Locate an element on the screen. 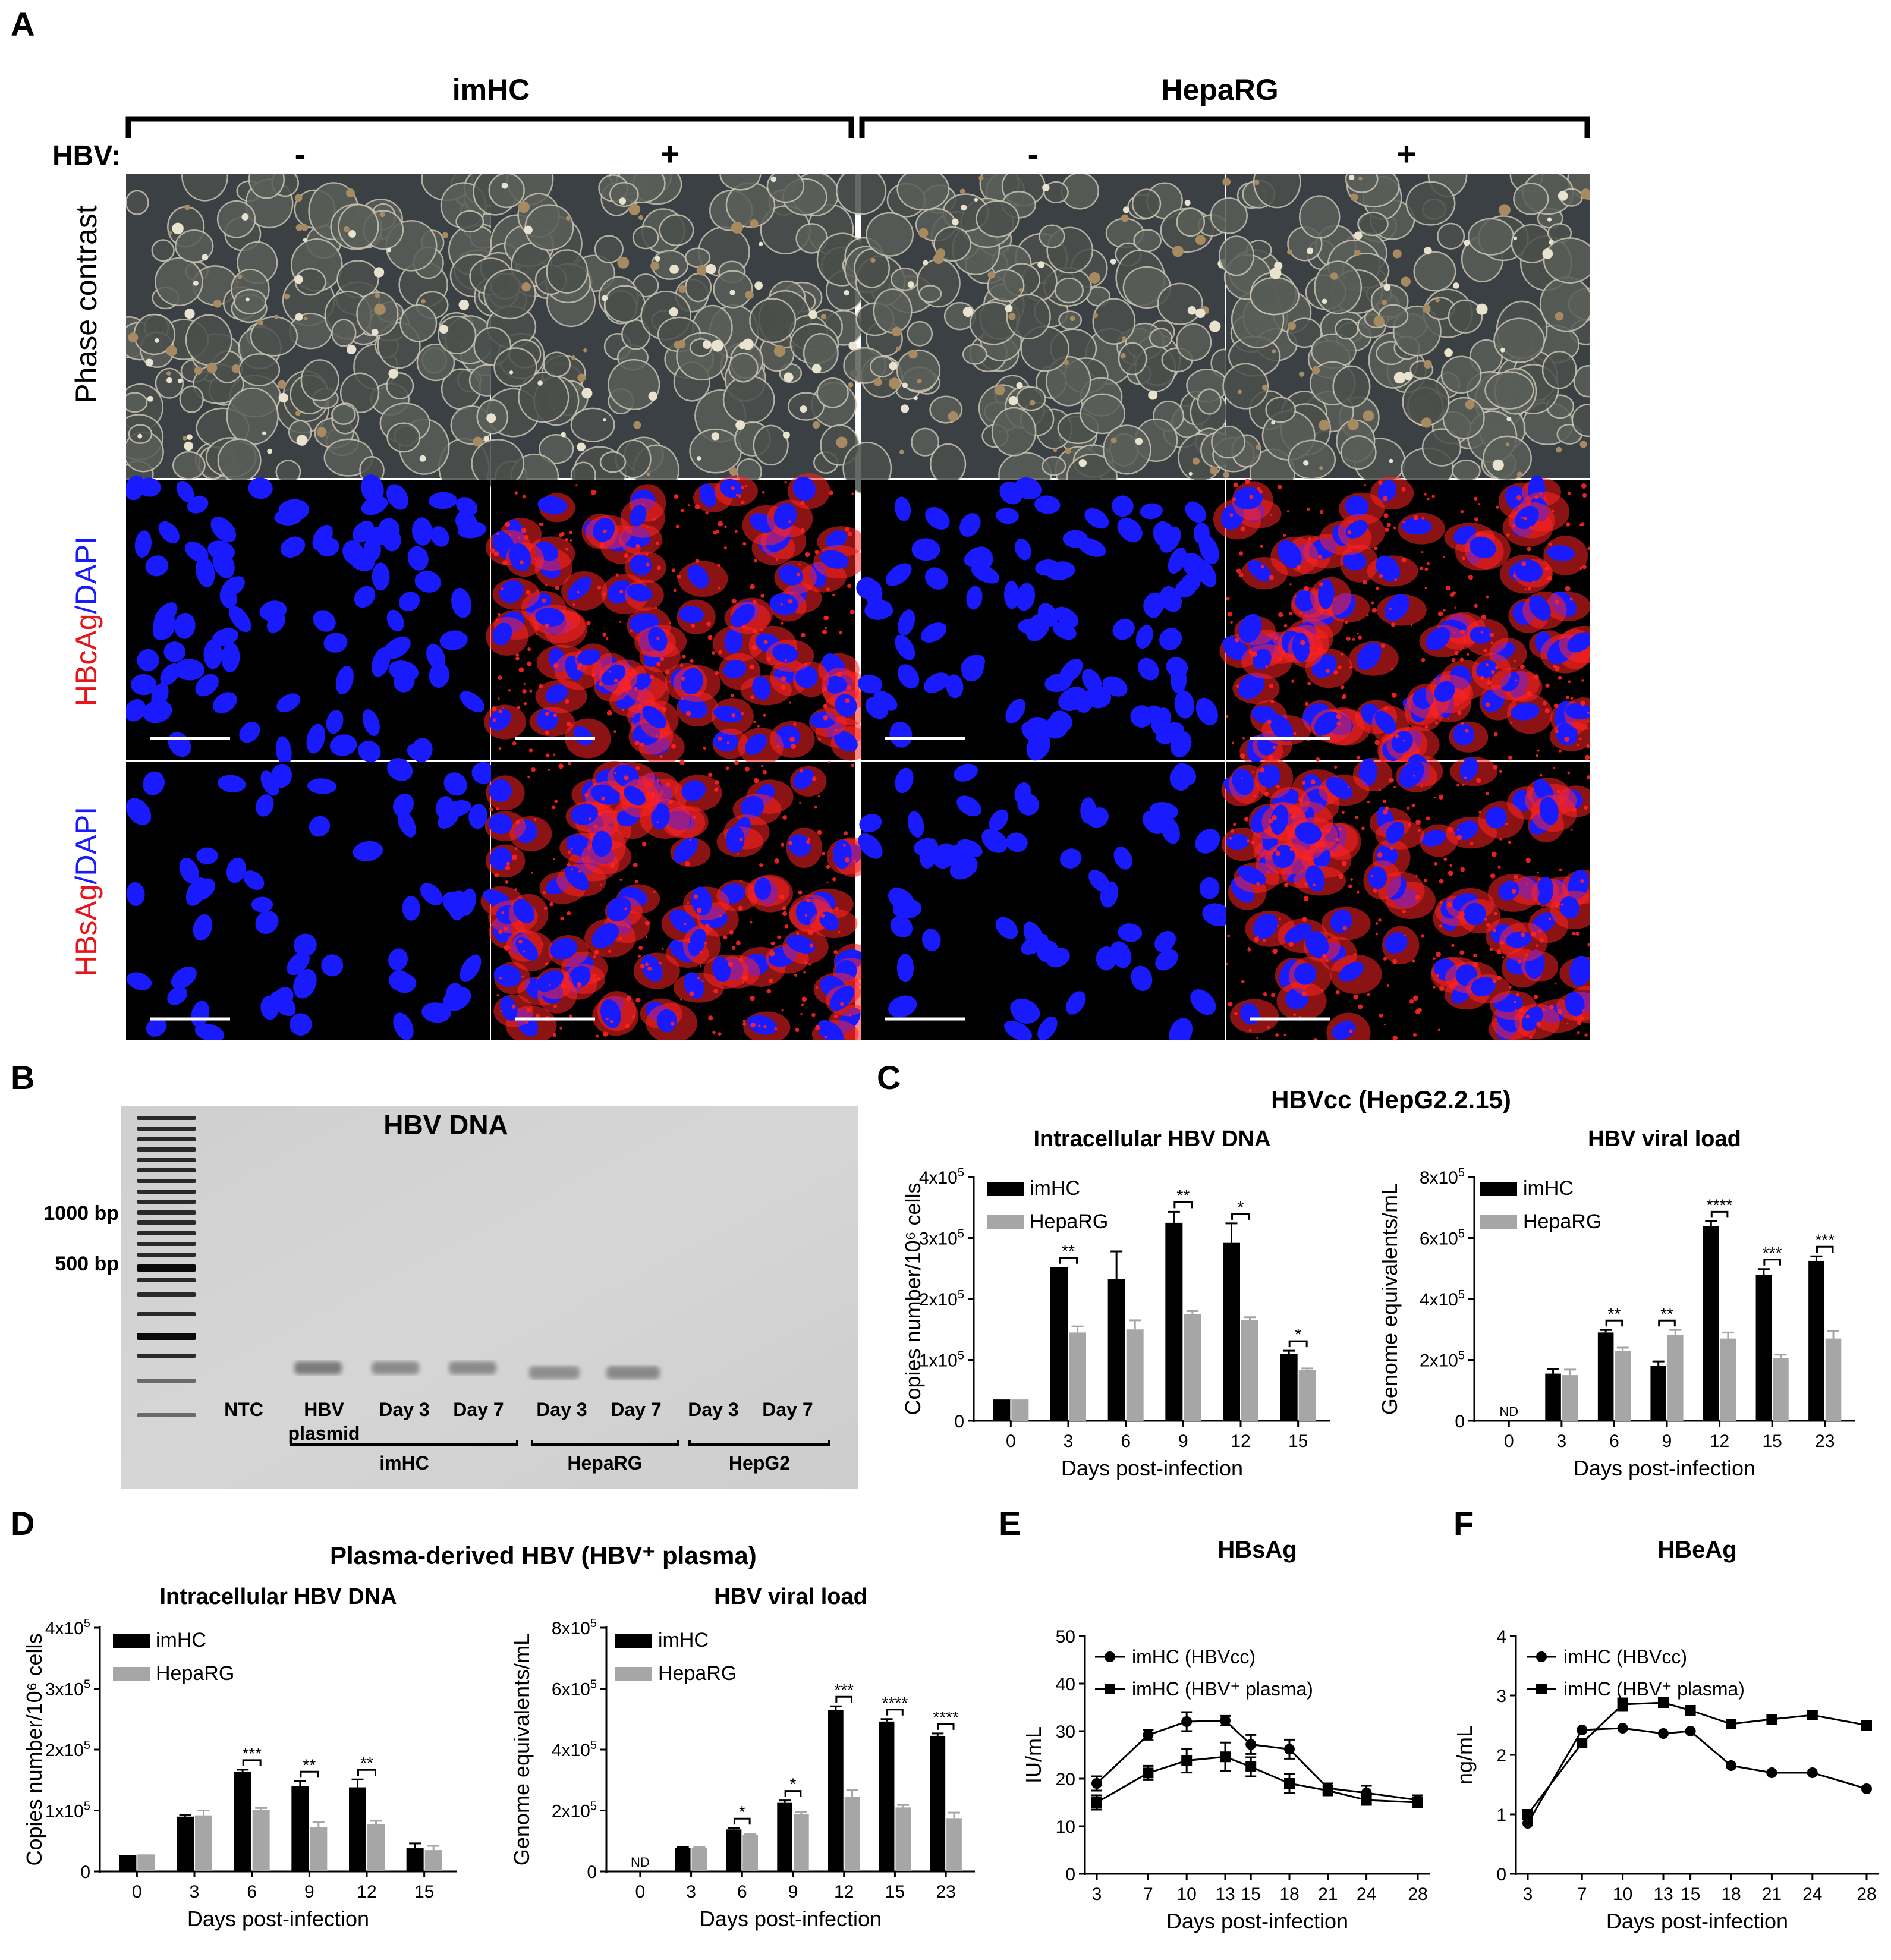  y-axis-label: ng/mL is located at coordinates (1465, 1755).